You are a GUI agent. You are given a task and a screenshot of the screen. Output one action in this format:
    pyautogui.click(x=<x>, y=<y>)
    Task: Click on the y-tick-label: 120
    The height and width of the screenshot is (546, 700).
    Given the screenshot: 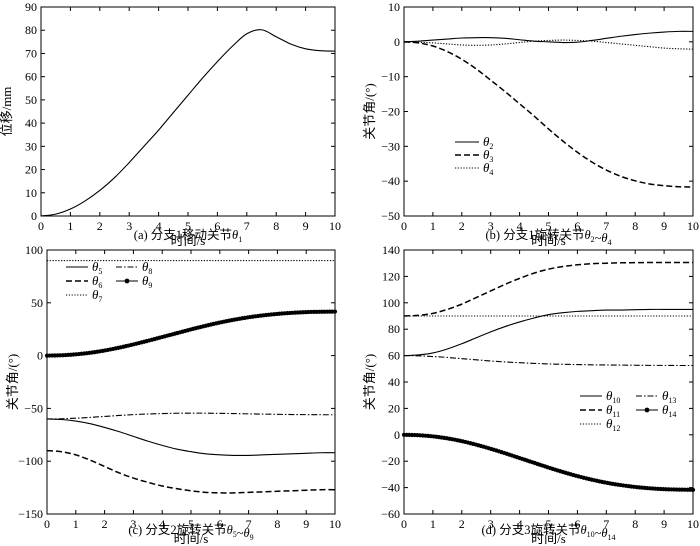 What is the action you would take?
    pyautogui.click(x=391, y=276)
    